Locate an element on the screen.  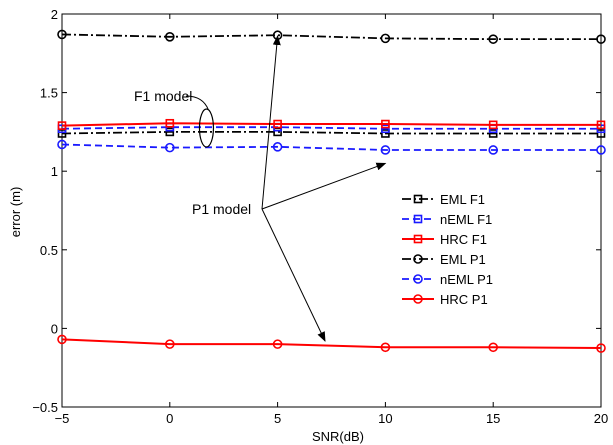
legend-entry: nEML F1 is located at coordinates (447, 219).